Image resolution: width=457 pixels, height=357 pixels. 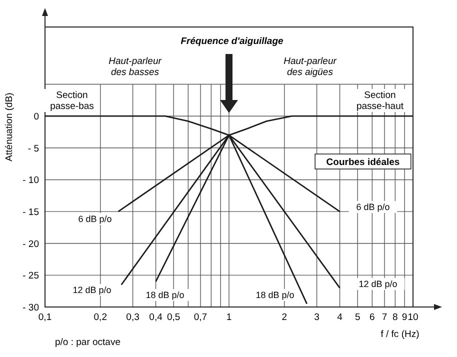 What do you see at coordinates (155, 317) in the screenshot?
I see `x-tick-label: 0,4` at bounding box center [155, 317].